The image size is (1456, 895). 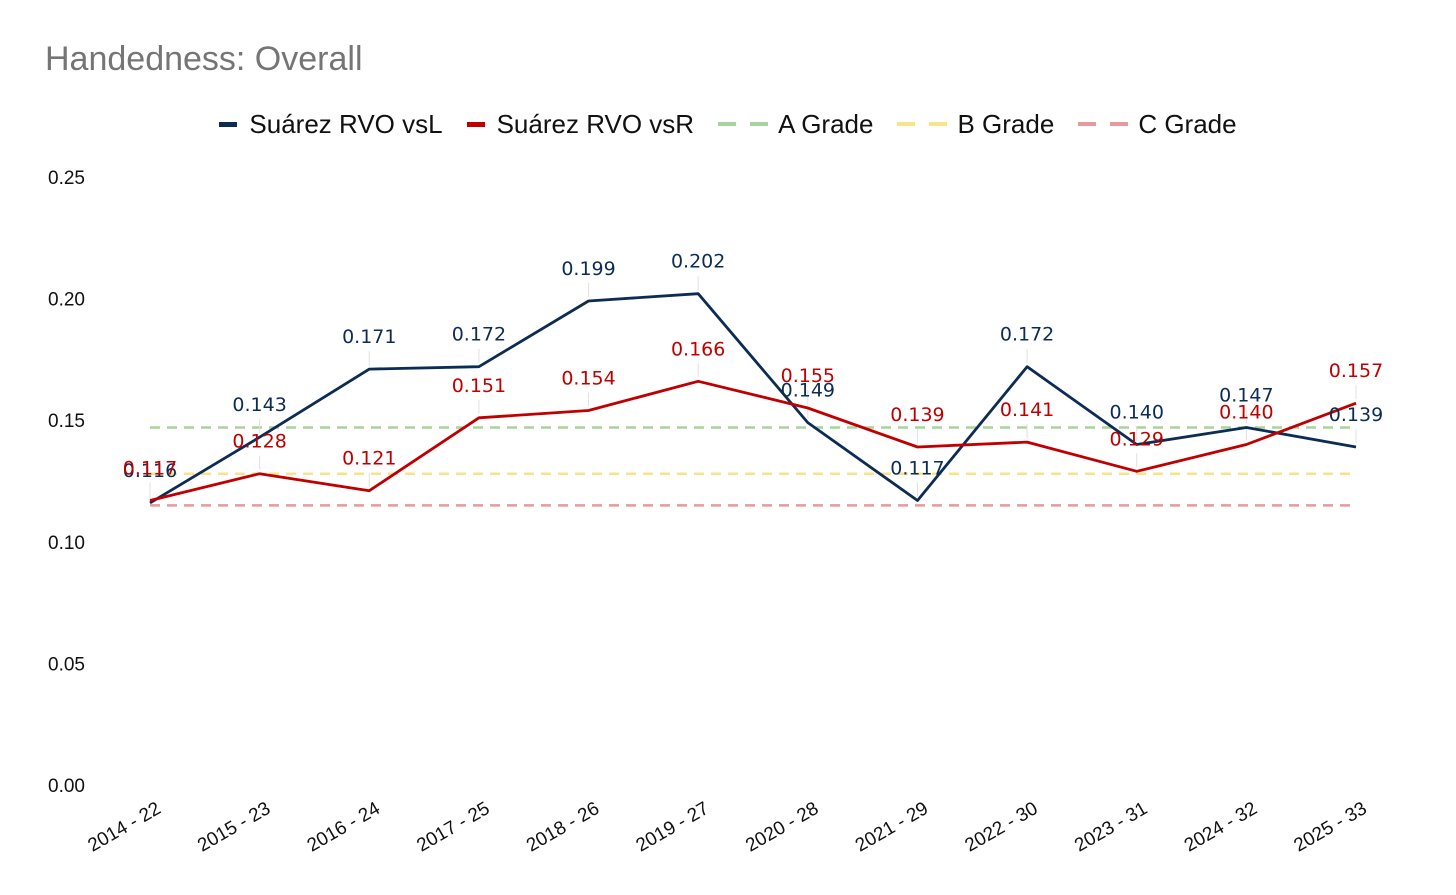 I want to click on legend-item-a-grade: A Grade, so click(x=795, y=124).